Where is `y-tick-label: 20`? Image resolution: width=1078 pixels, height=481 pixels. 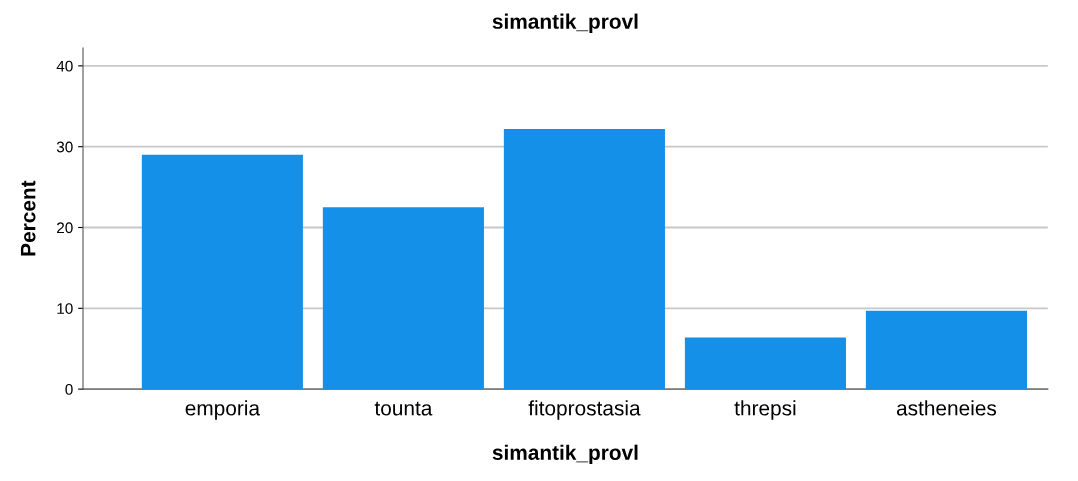
y-tick-label: 20 is located at coordinates (65, 228).